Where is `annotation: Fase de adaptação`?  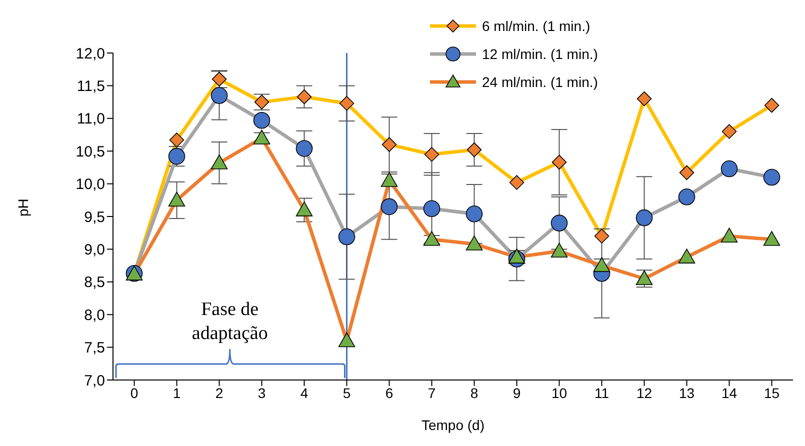
annotation: Fase de adaptação is located at coordinates (229, 322).